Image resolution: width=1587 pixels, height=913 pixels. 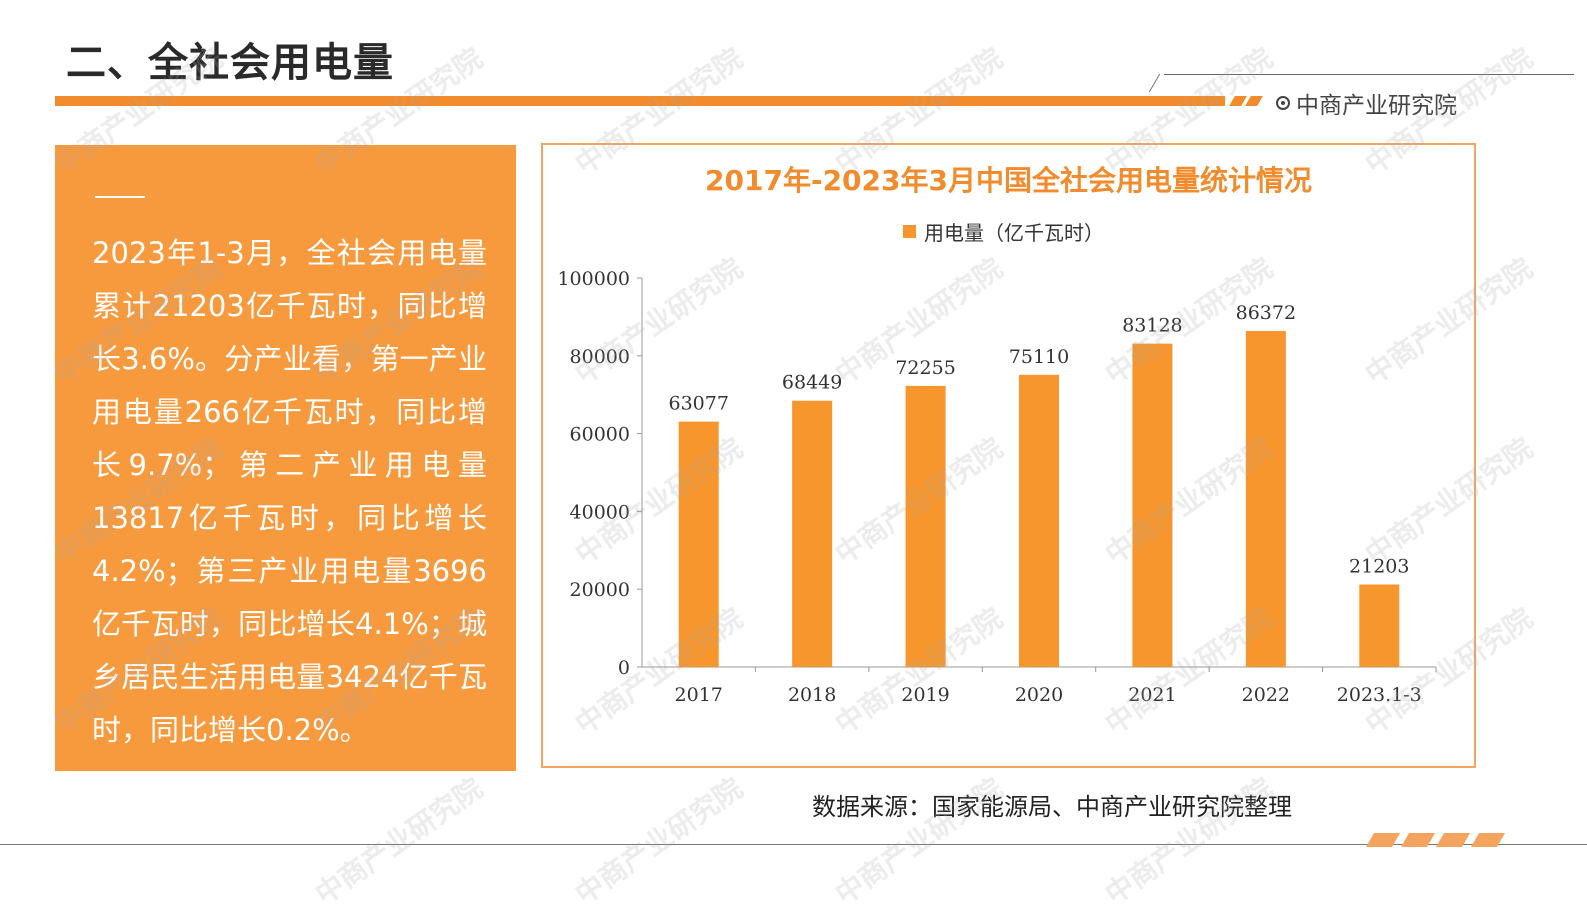 What do you see at coordinates (600, 590) in the screenshot?
I see `y-tick-label: 20000` at bounding box center [600, 590].